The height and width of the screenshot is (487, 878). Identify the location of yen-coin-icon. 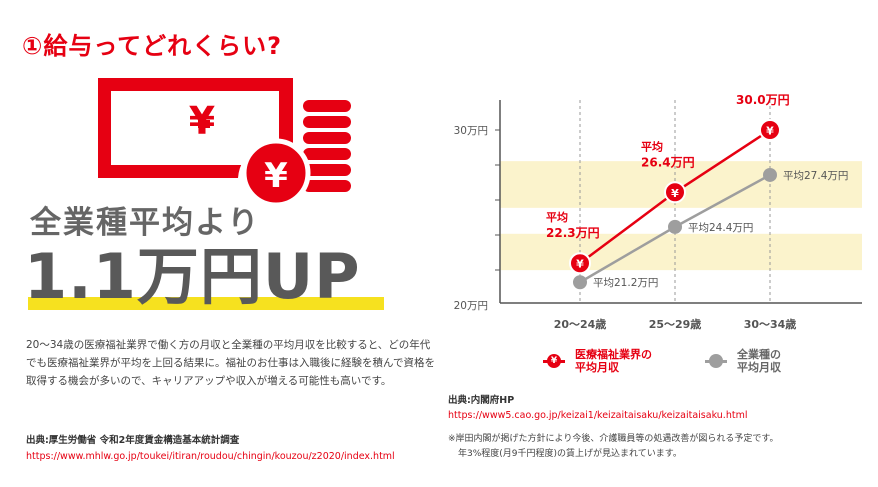
(276, 170).